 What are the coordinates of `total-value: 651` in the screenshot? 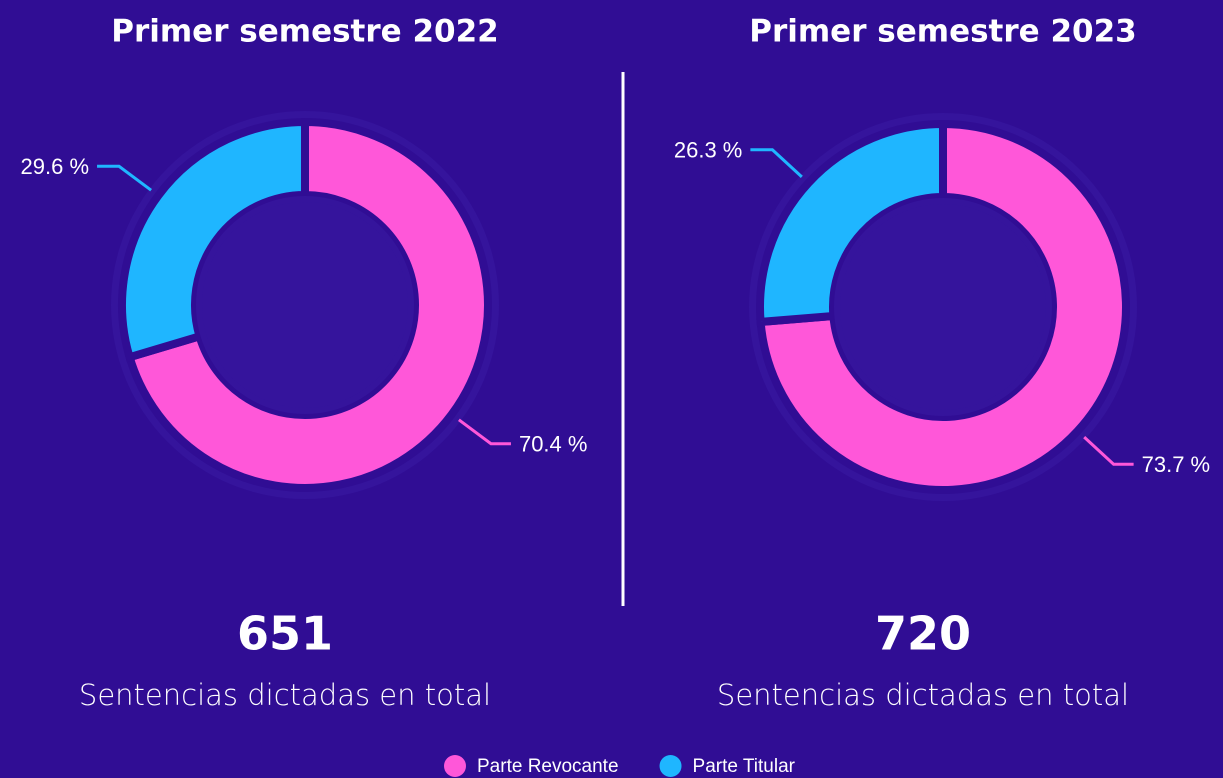 It's located at (285, 634).